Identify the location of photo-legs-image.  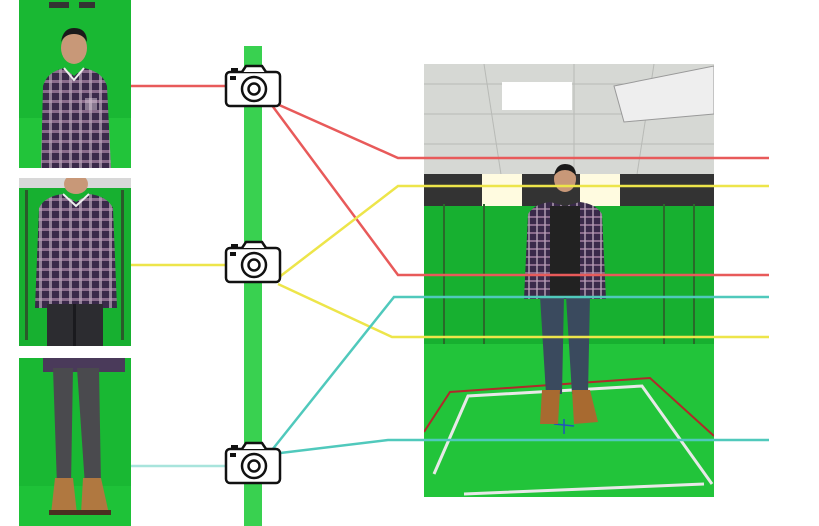
(75, 442).